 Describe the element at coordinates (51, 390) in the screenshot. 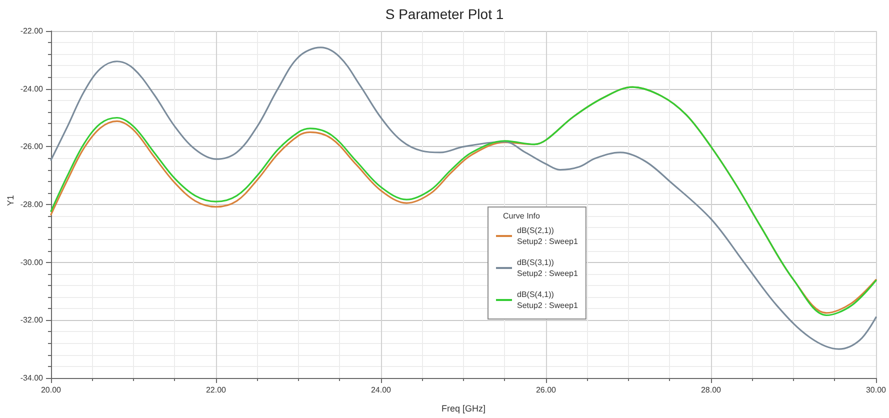

I see `x-tick-label: 20.00` at that location.